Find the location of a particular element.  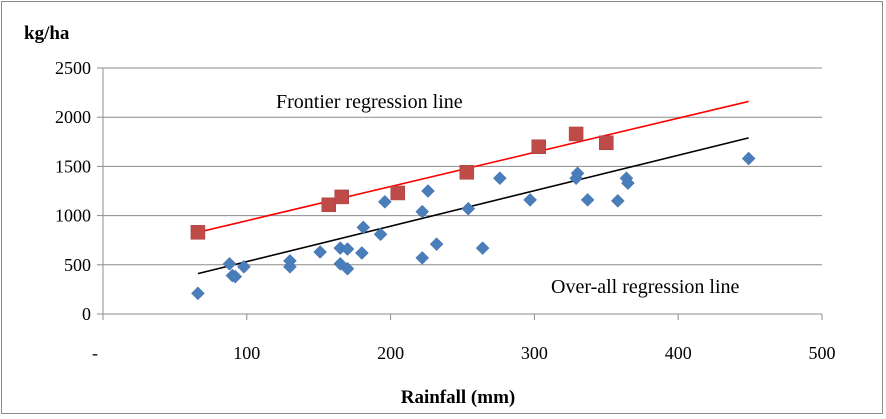

x-tick-label: 500 is located at coordinates (822, 353).